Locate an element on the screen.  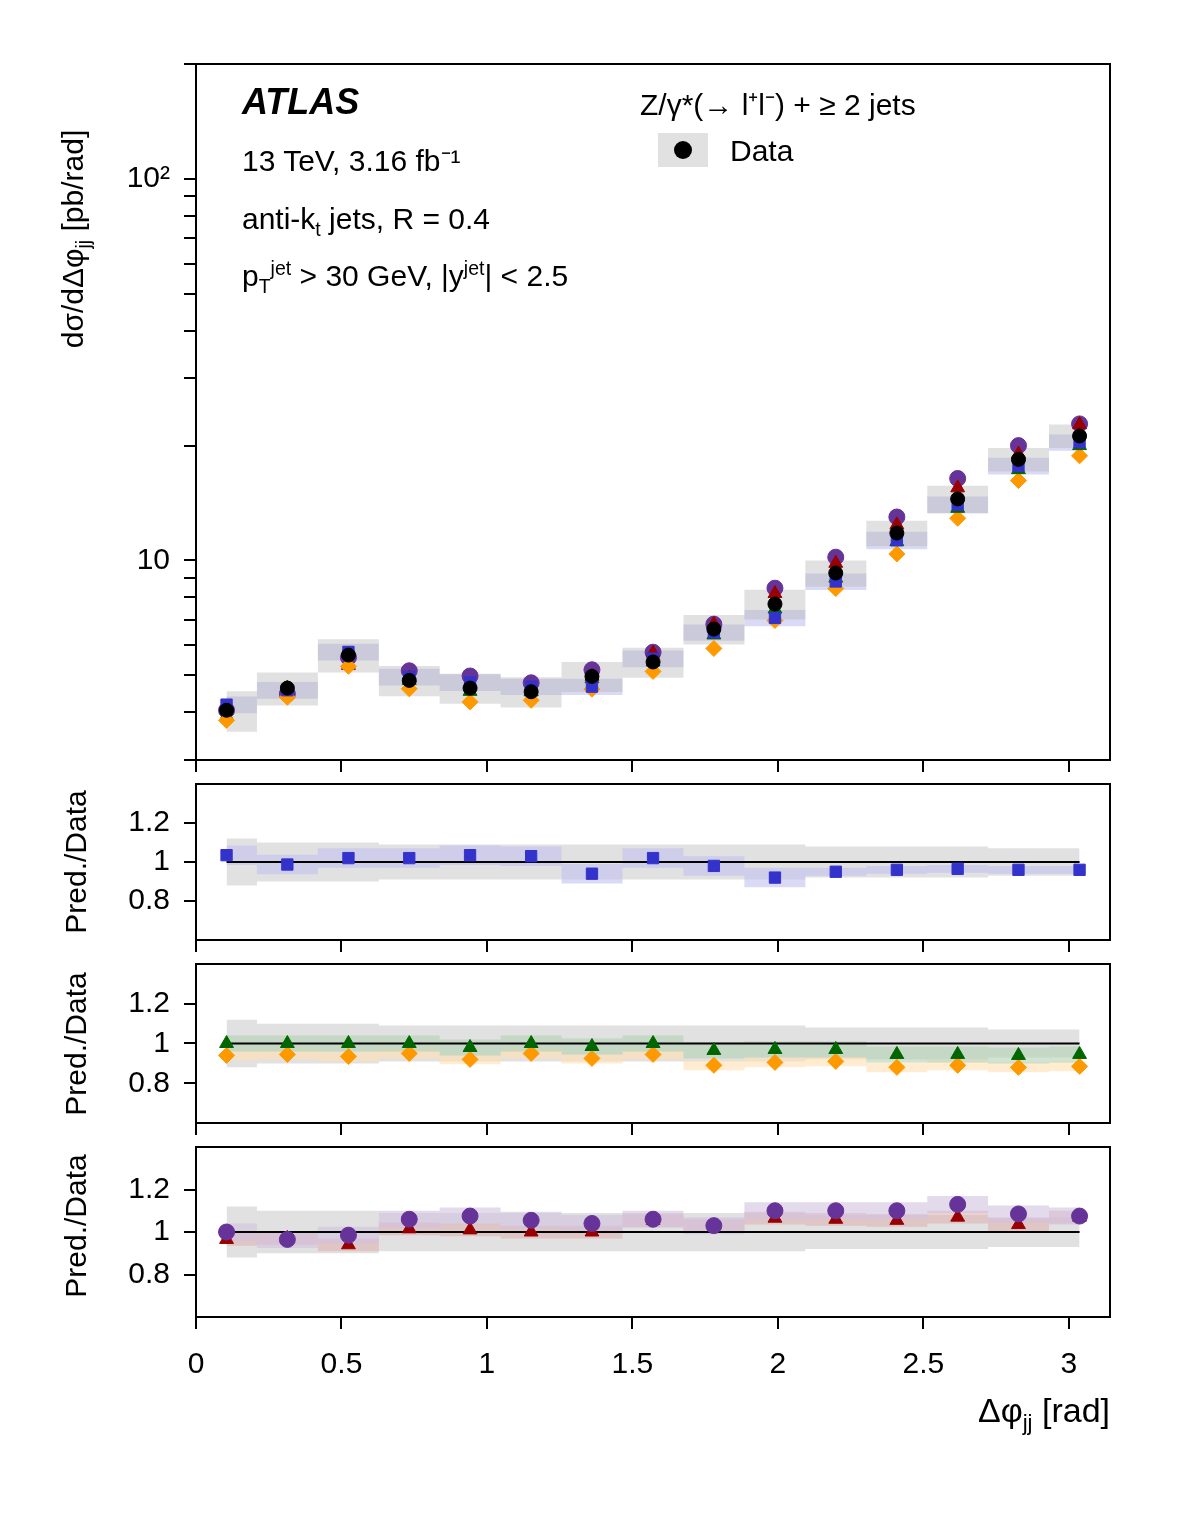
x-tick-label: 2.5 is located at coordinates (923, 1363).